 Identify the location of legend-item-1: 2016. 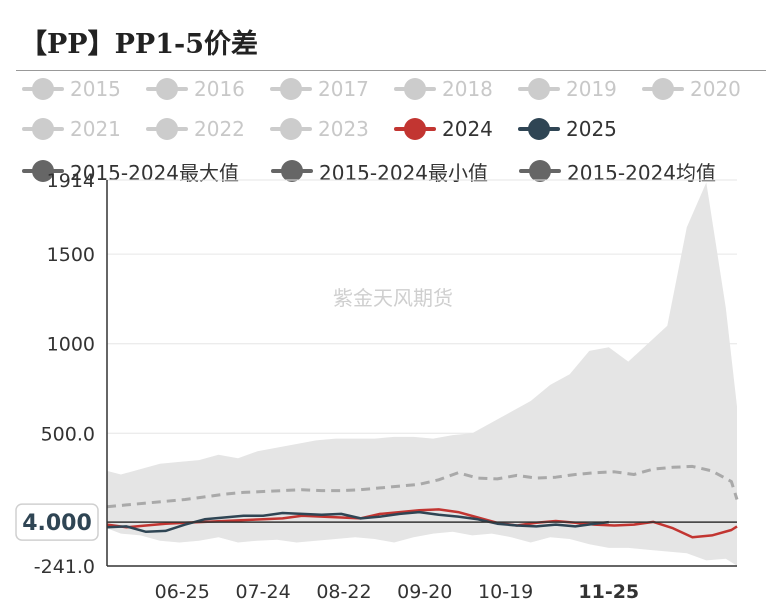
(195, 89).